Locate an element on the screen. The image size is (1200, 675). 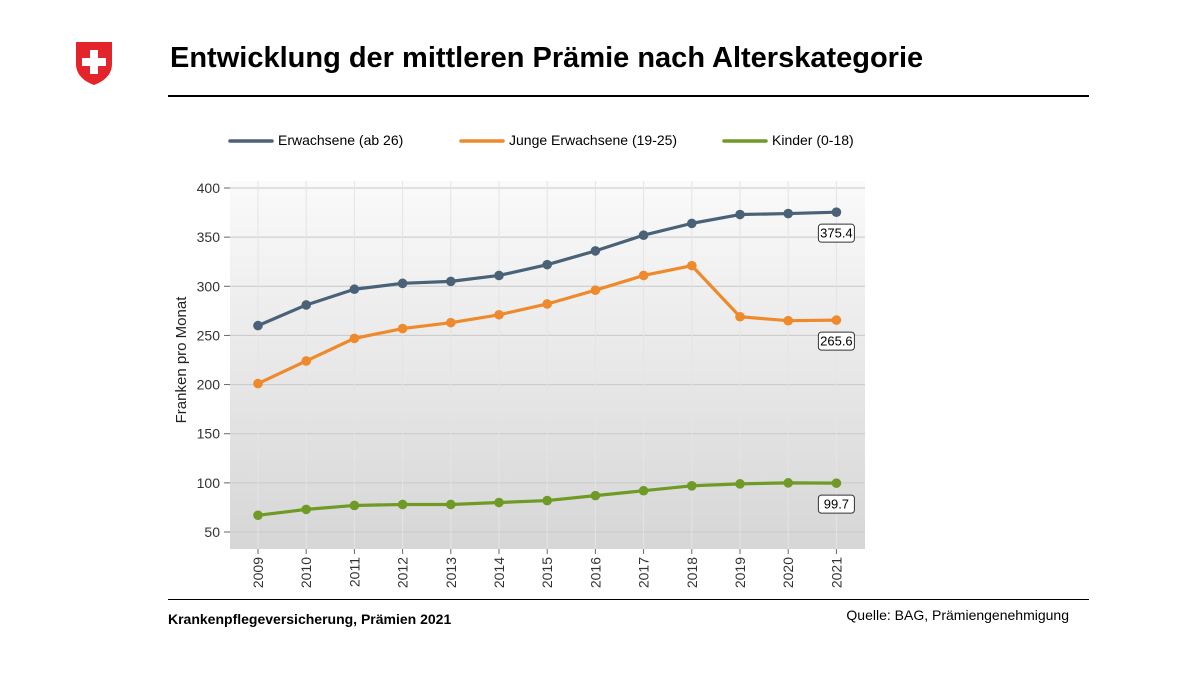
footer-source-credit: Quelle: BAG, Prämiengenehmigung is located at coordinates (957, 615).